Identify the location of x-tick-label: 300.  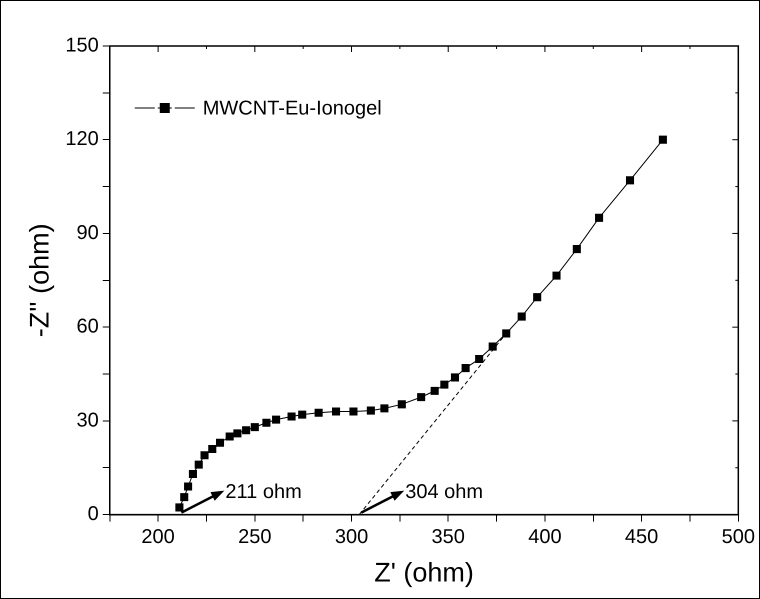
(351, 537).